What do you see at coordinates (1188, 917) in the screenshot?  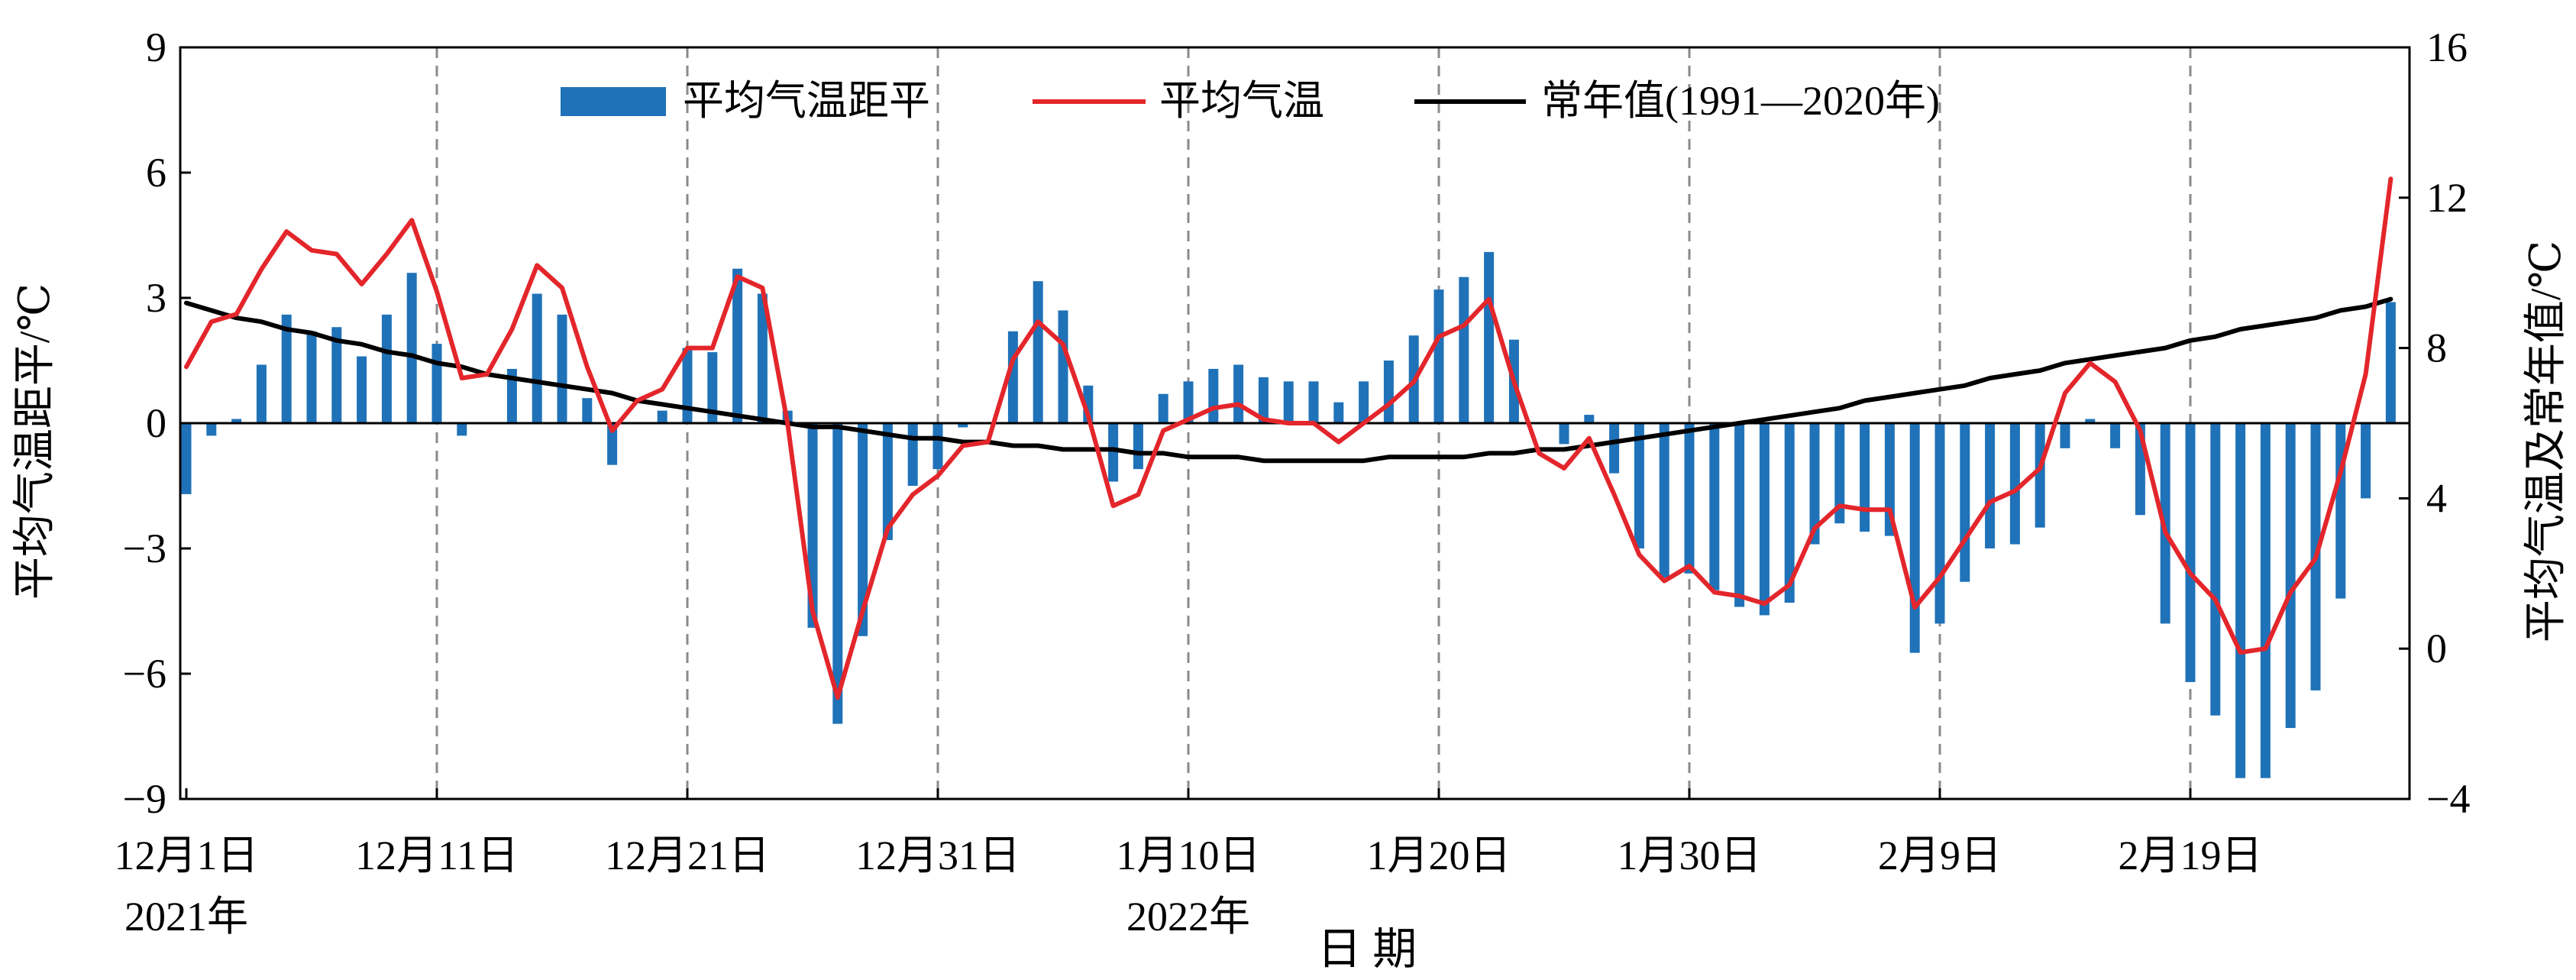 I see `year-label: 2022年` at bounding box center [1188, 917].